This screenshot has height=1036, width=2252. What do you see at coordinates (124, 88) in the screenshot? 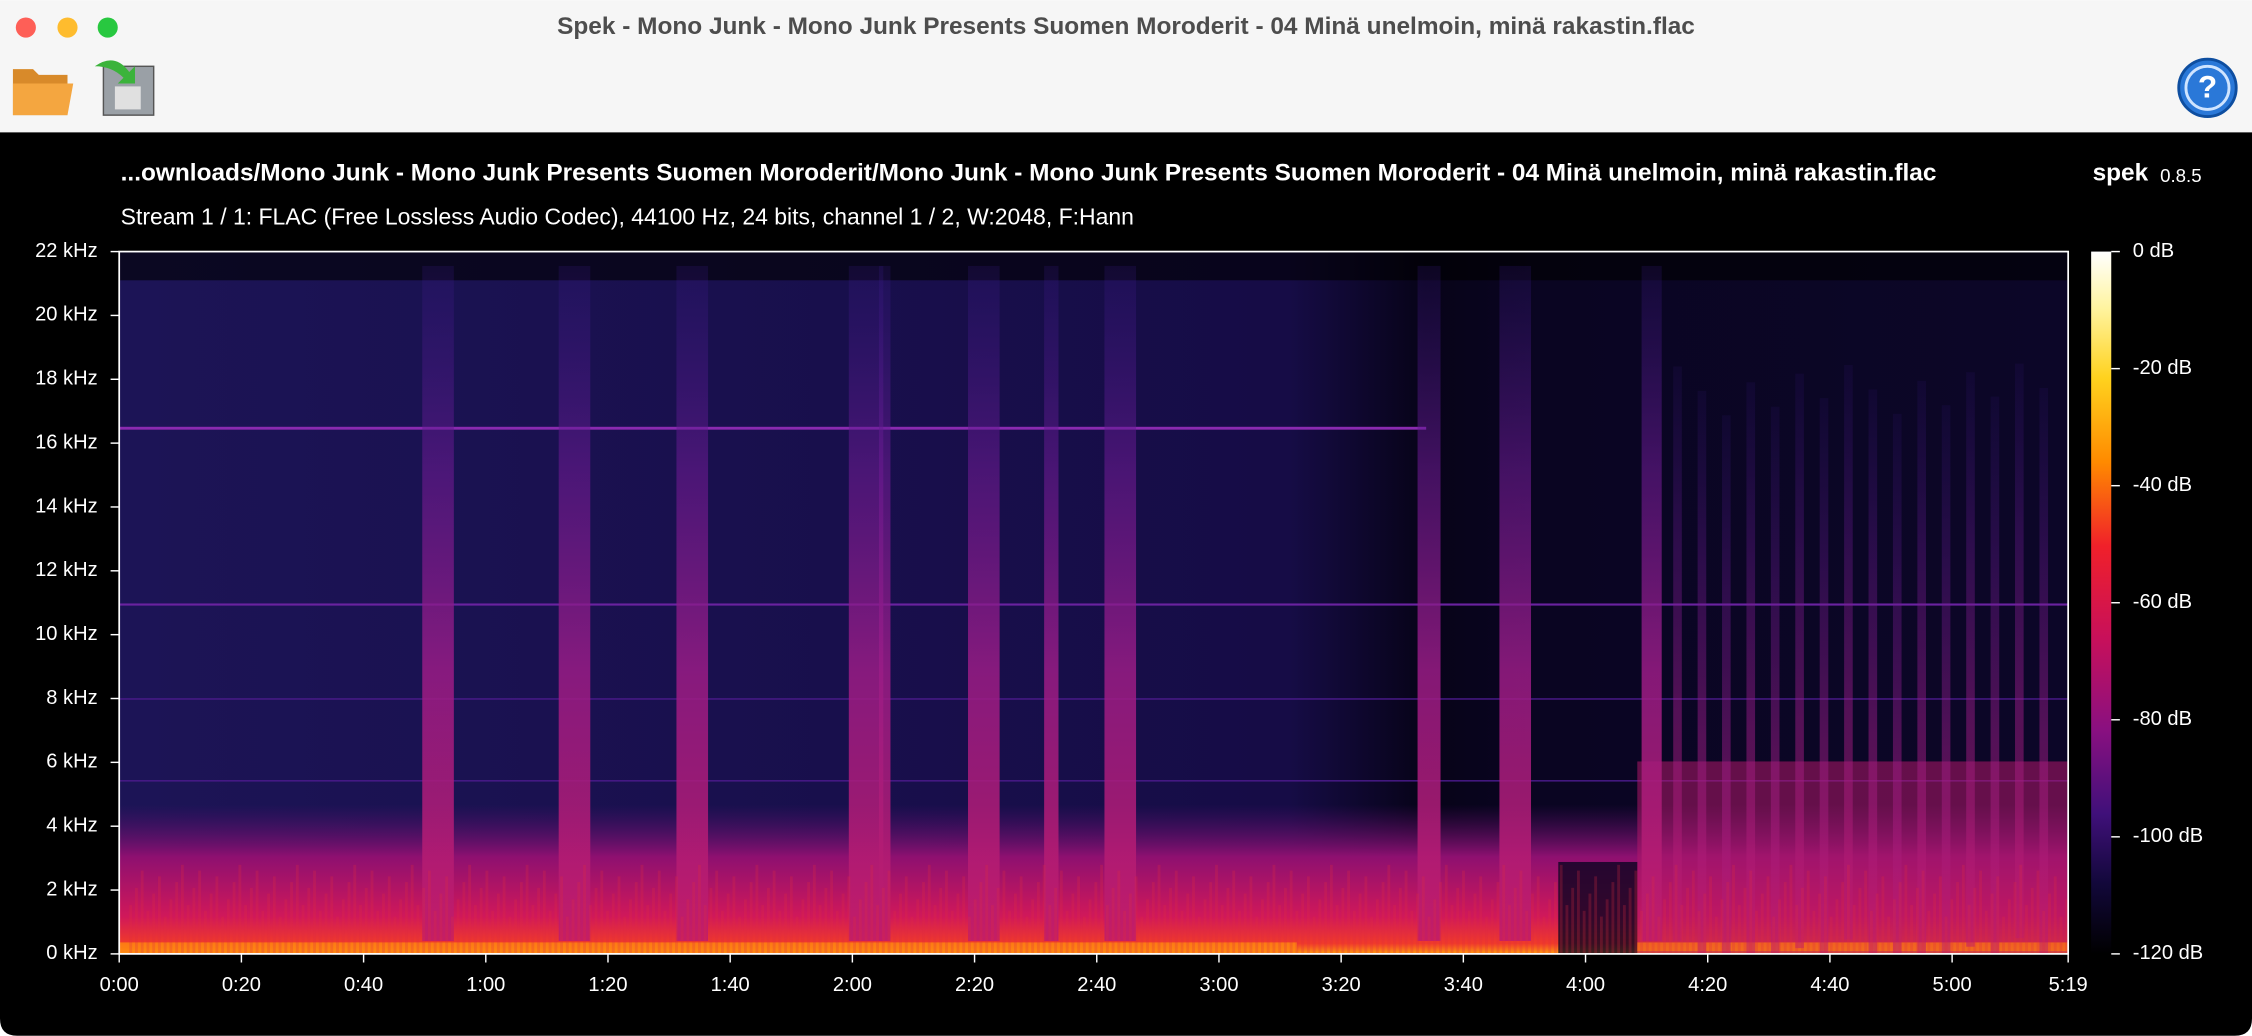
I see `save-button` at bounding box center [124, 88].